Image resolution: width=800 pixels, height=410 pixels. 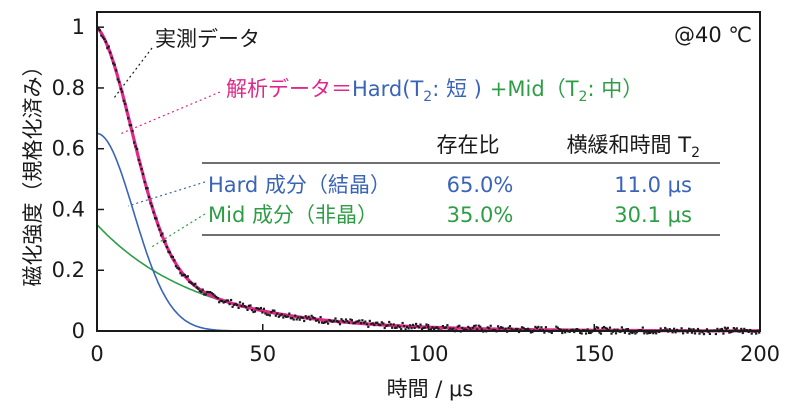 I want to click on fit-formula-mid: +Mid（T, so click(x=534, y=89).